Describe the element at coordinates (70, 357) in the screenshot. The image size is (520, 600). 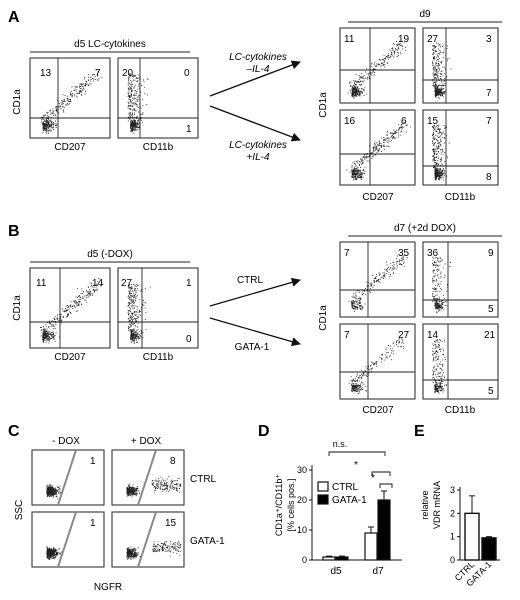
I see `panel-b-left-xlabel-1: CD207` at that location.